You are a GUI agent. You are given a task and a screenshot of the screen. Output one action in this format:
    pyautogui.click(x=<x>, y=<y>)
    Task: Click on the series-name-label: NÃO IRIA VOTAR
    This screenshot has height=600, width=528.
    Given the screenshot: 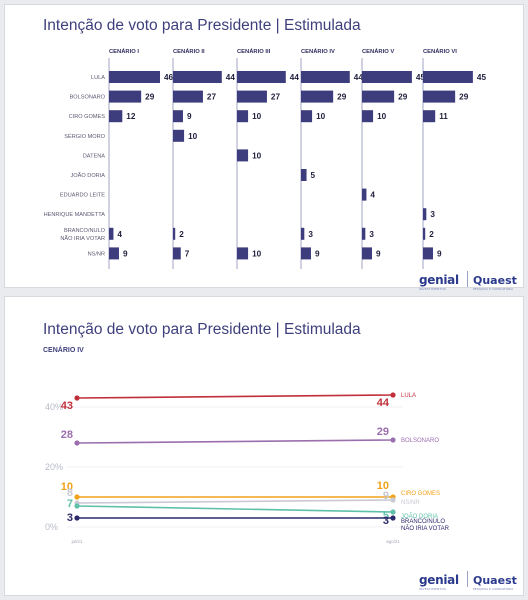 What is the action you would take?
    pyautogui.click(x=425, y=528)
    